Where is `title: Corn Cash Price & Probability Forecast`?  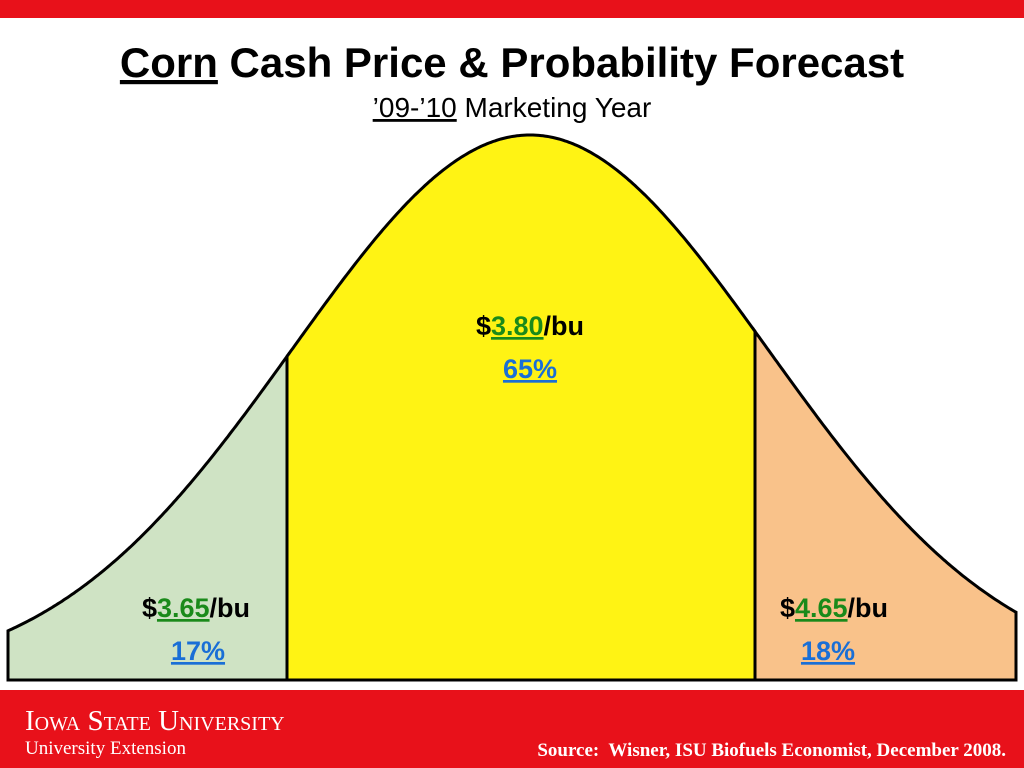 title: Corn Cash Price & Probability Forecast is located at coordinates (512, 62).